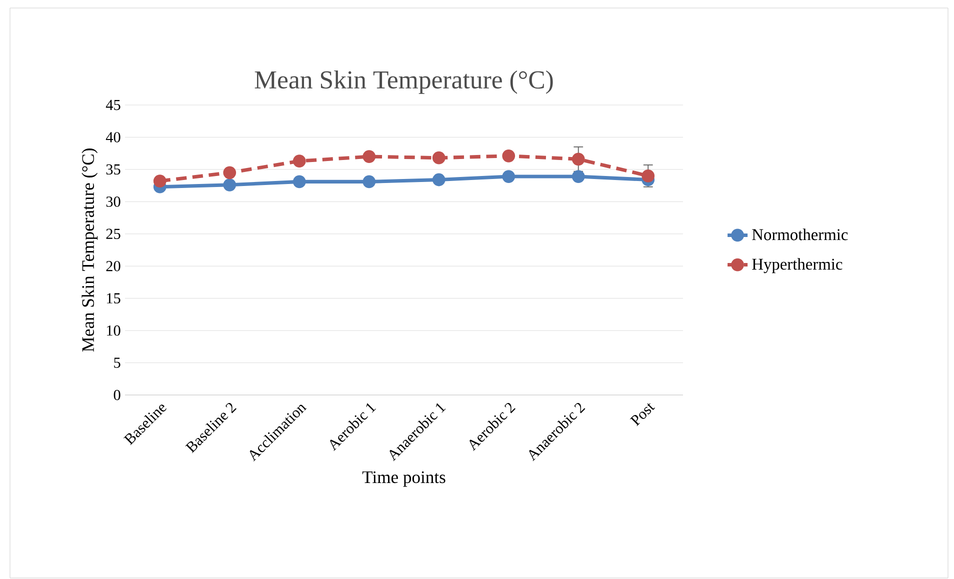 The width and height of the screenshot is (954, 579). I want to click on legend-label: Hyperthermic, so click(797, 266).